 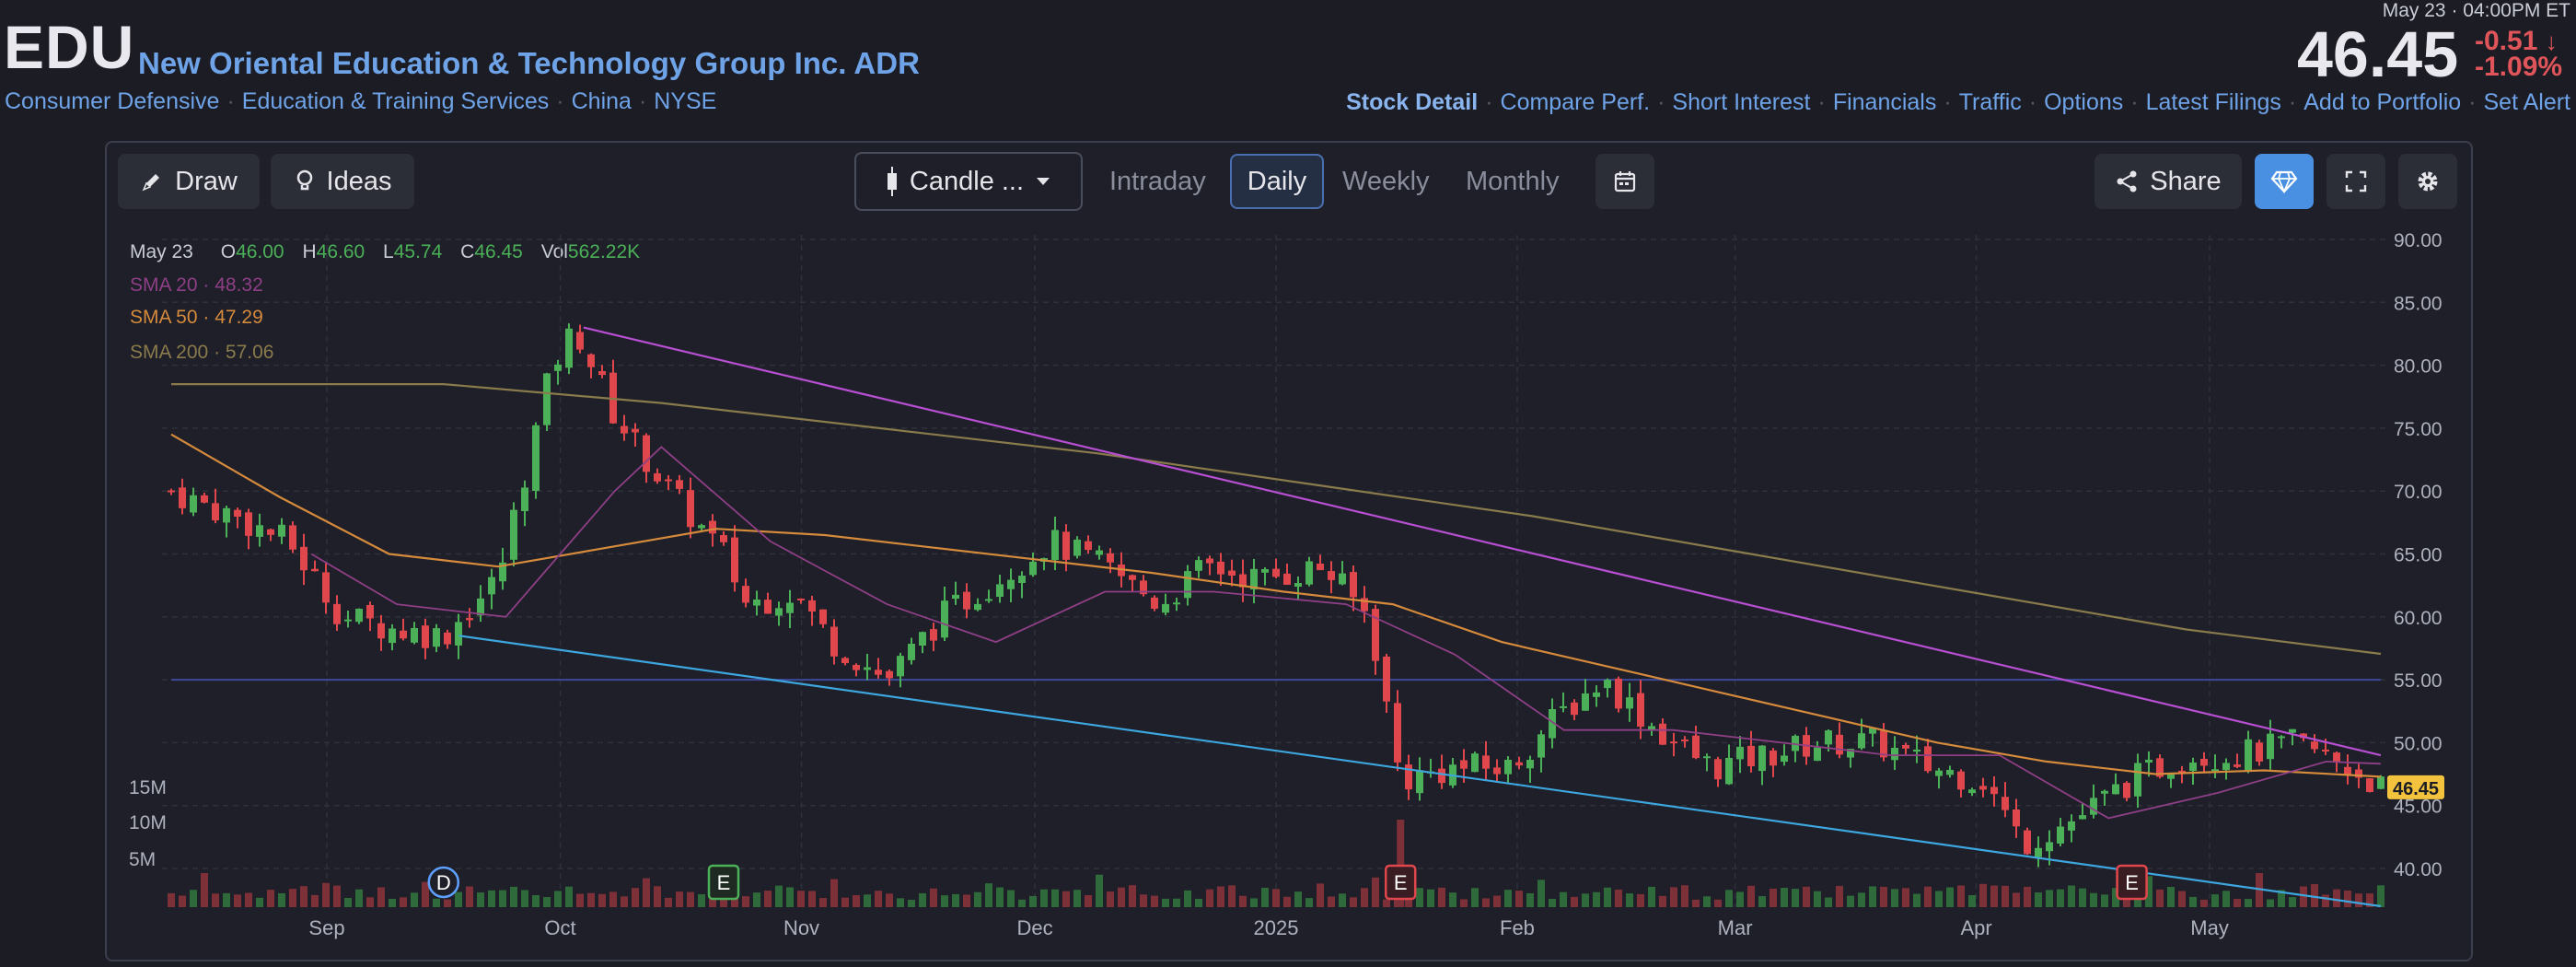 I want to click on legend-open-key: O, so click(x=228, y=251).